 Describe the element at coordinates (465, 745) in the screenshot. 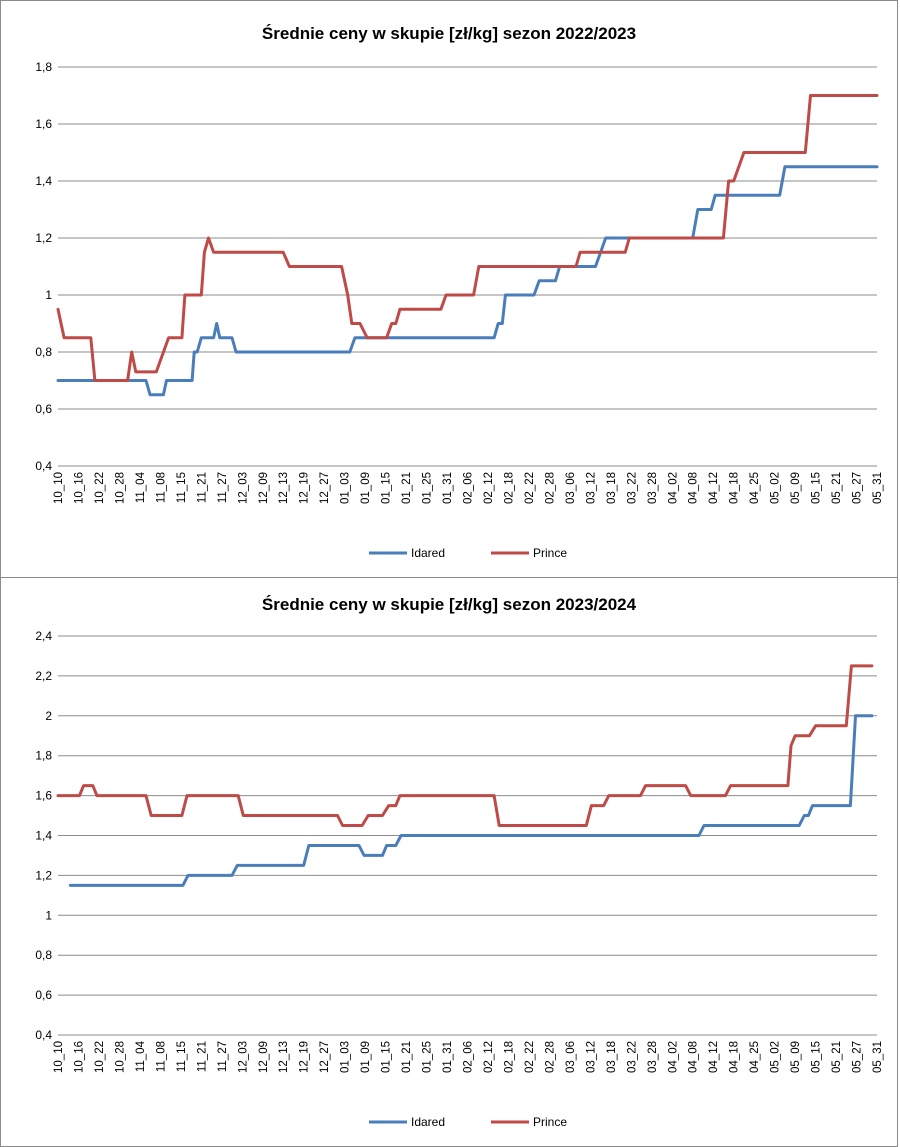

I see `series-line-prince` at that location.